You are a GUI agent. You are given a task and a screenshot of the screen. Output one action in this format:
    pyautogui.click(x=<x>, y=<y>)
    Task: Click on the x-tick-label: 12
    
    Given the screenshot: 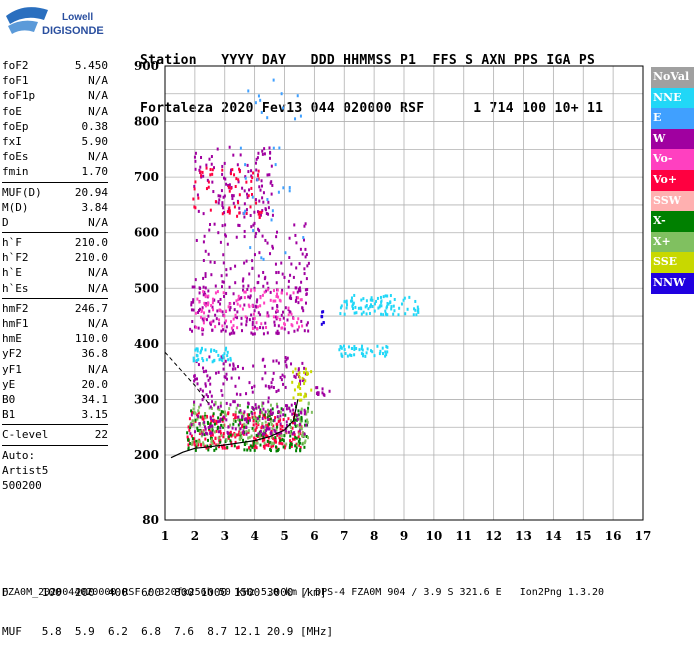 What is the action you would take?
    pyautogui.click(x=493, y=536)
    